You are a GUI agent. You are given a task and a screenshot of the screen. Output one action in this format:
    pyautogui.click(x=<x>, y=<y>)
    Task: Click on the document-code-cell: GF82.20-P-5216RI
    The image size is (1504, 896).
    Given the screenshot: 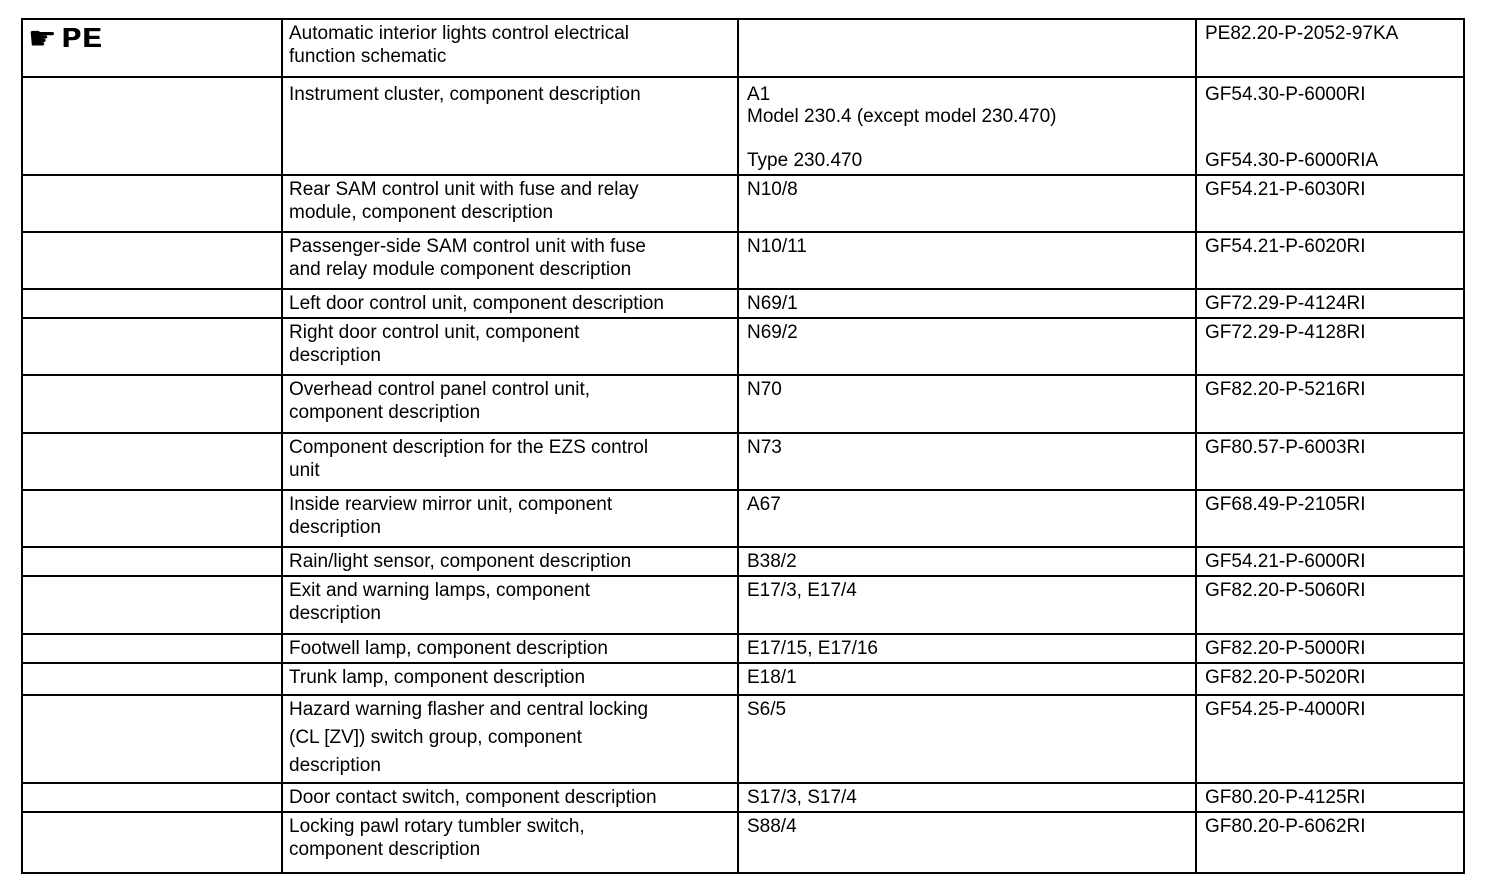 What is the action you would take?
    pyautogui.click(x=1330, y=404)
    